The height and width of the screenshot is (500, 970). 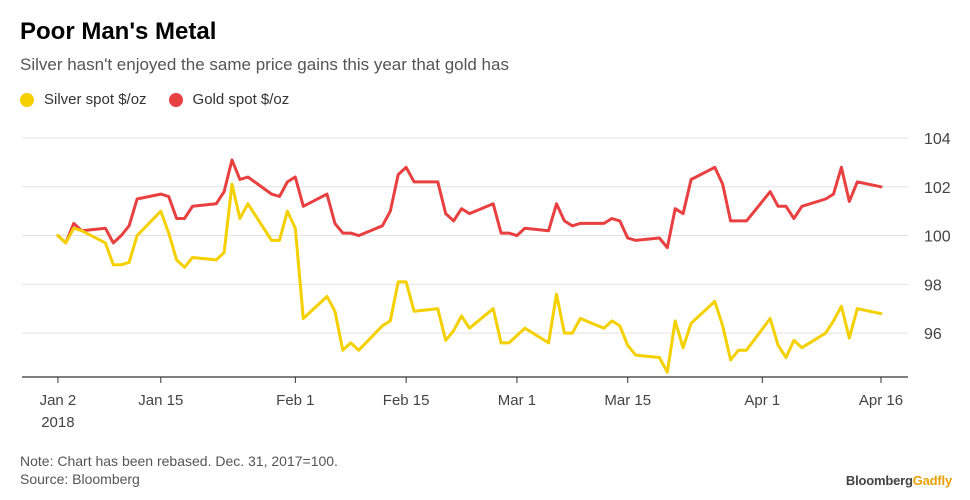 What do you see at coordinates (241, 99) in the screenshot?
I see `legend-label-gold: Gold spot $/oz` at bounding box center [241, 99].